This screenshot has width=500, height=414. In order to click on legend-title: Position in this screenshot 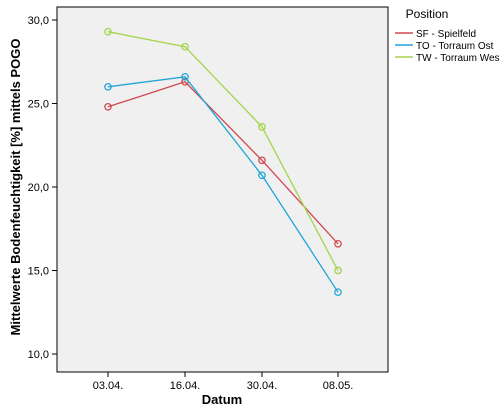, I will do `click(427, 14)`.